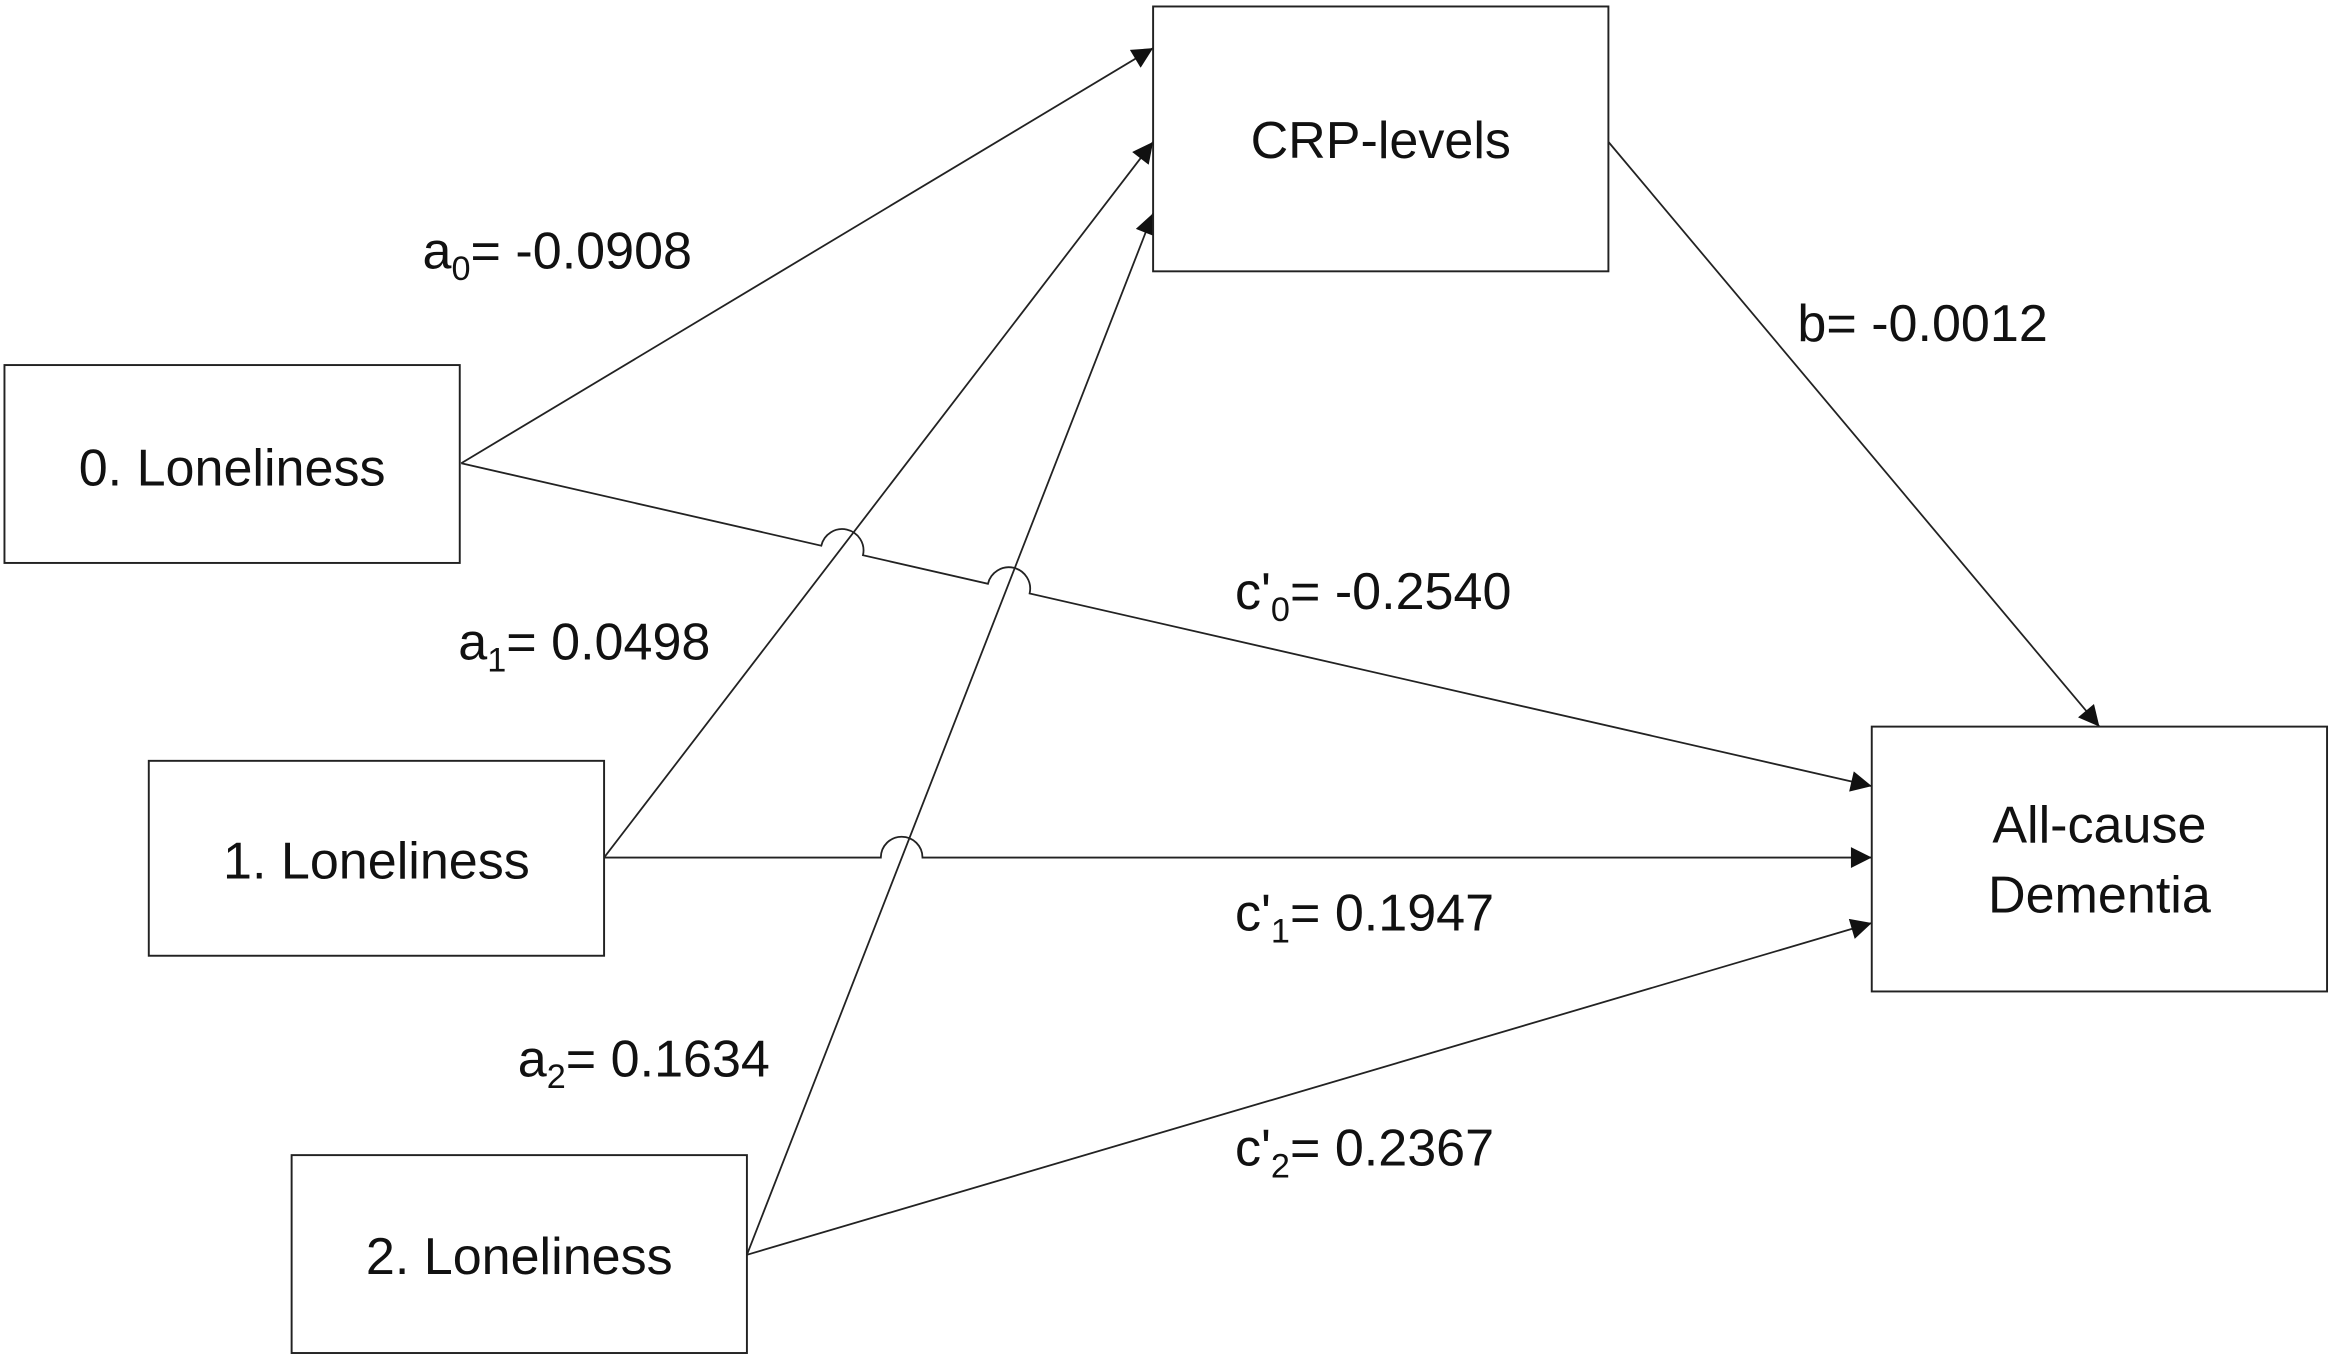 The width and height of the screenshot is (2333, 1358). Describe the element at coordinates (1364, 1153) in the screenshot. I see `label-c2: c'2= 0.2367` at that location.